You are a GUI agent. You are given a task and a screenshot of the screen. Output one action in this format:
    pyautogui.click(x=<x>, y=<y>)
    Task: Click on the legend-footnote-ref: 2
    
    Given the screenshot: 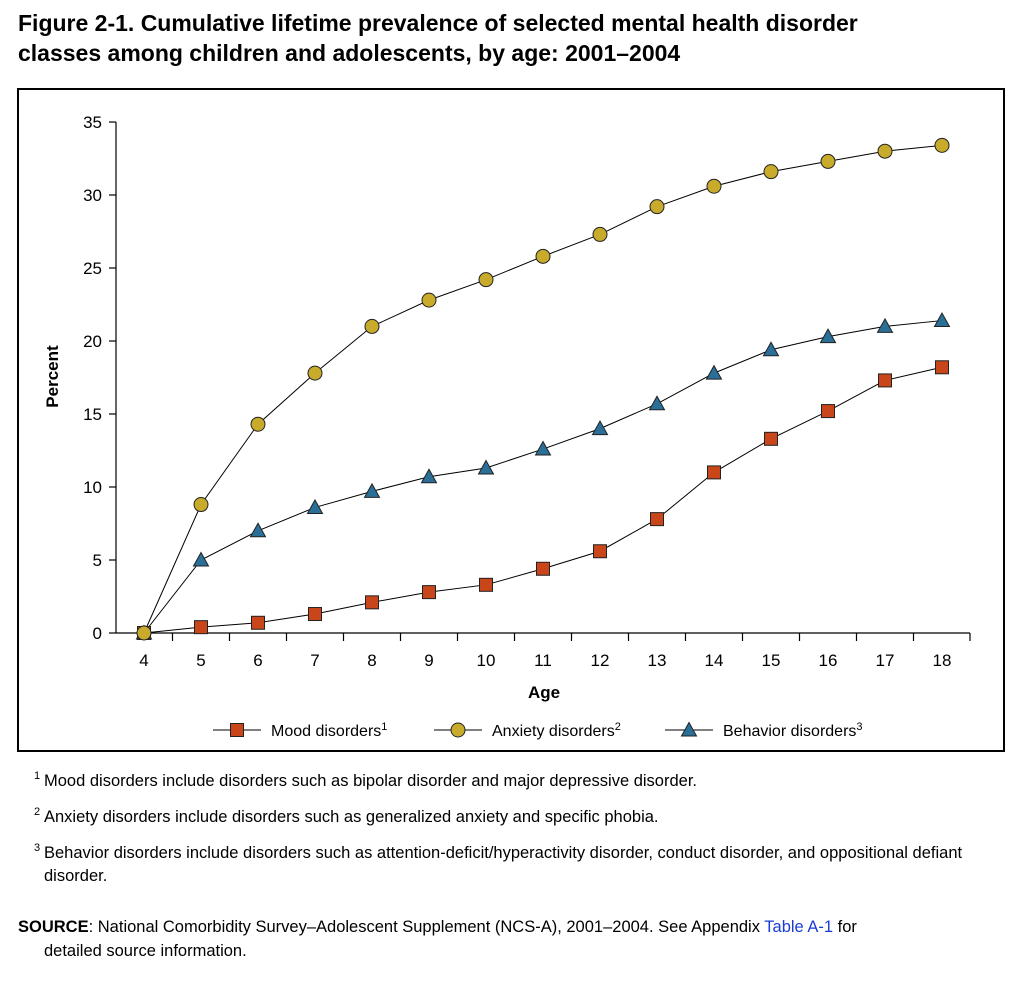 What is the action you would take?
    pyautogui.click(x=618, y=727)
    